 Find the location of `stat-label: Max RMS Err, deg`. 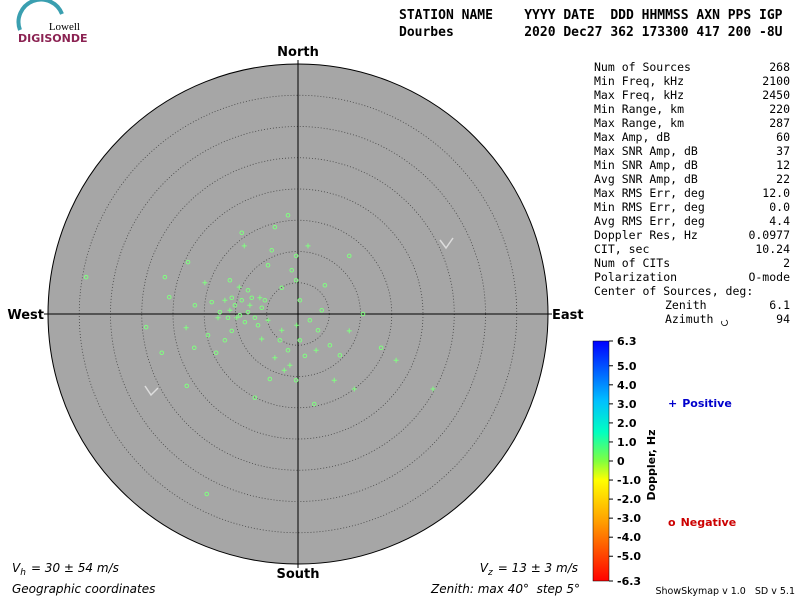

stat-label: Max RMS Err, deg is located at coordinates (649, 193).